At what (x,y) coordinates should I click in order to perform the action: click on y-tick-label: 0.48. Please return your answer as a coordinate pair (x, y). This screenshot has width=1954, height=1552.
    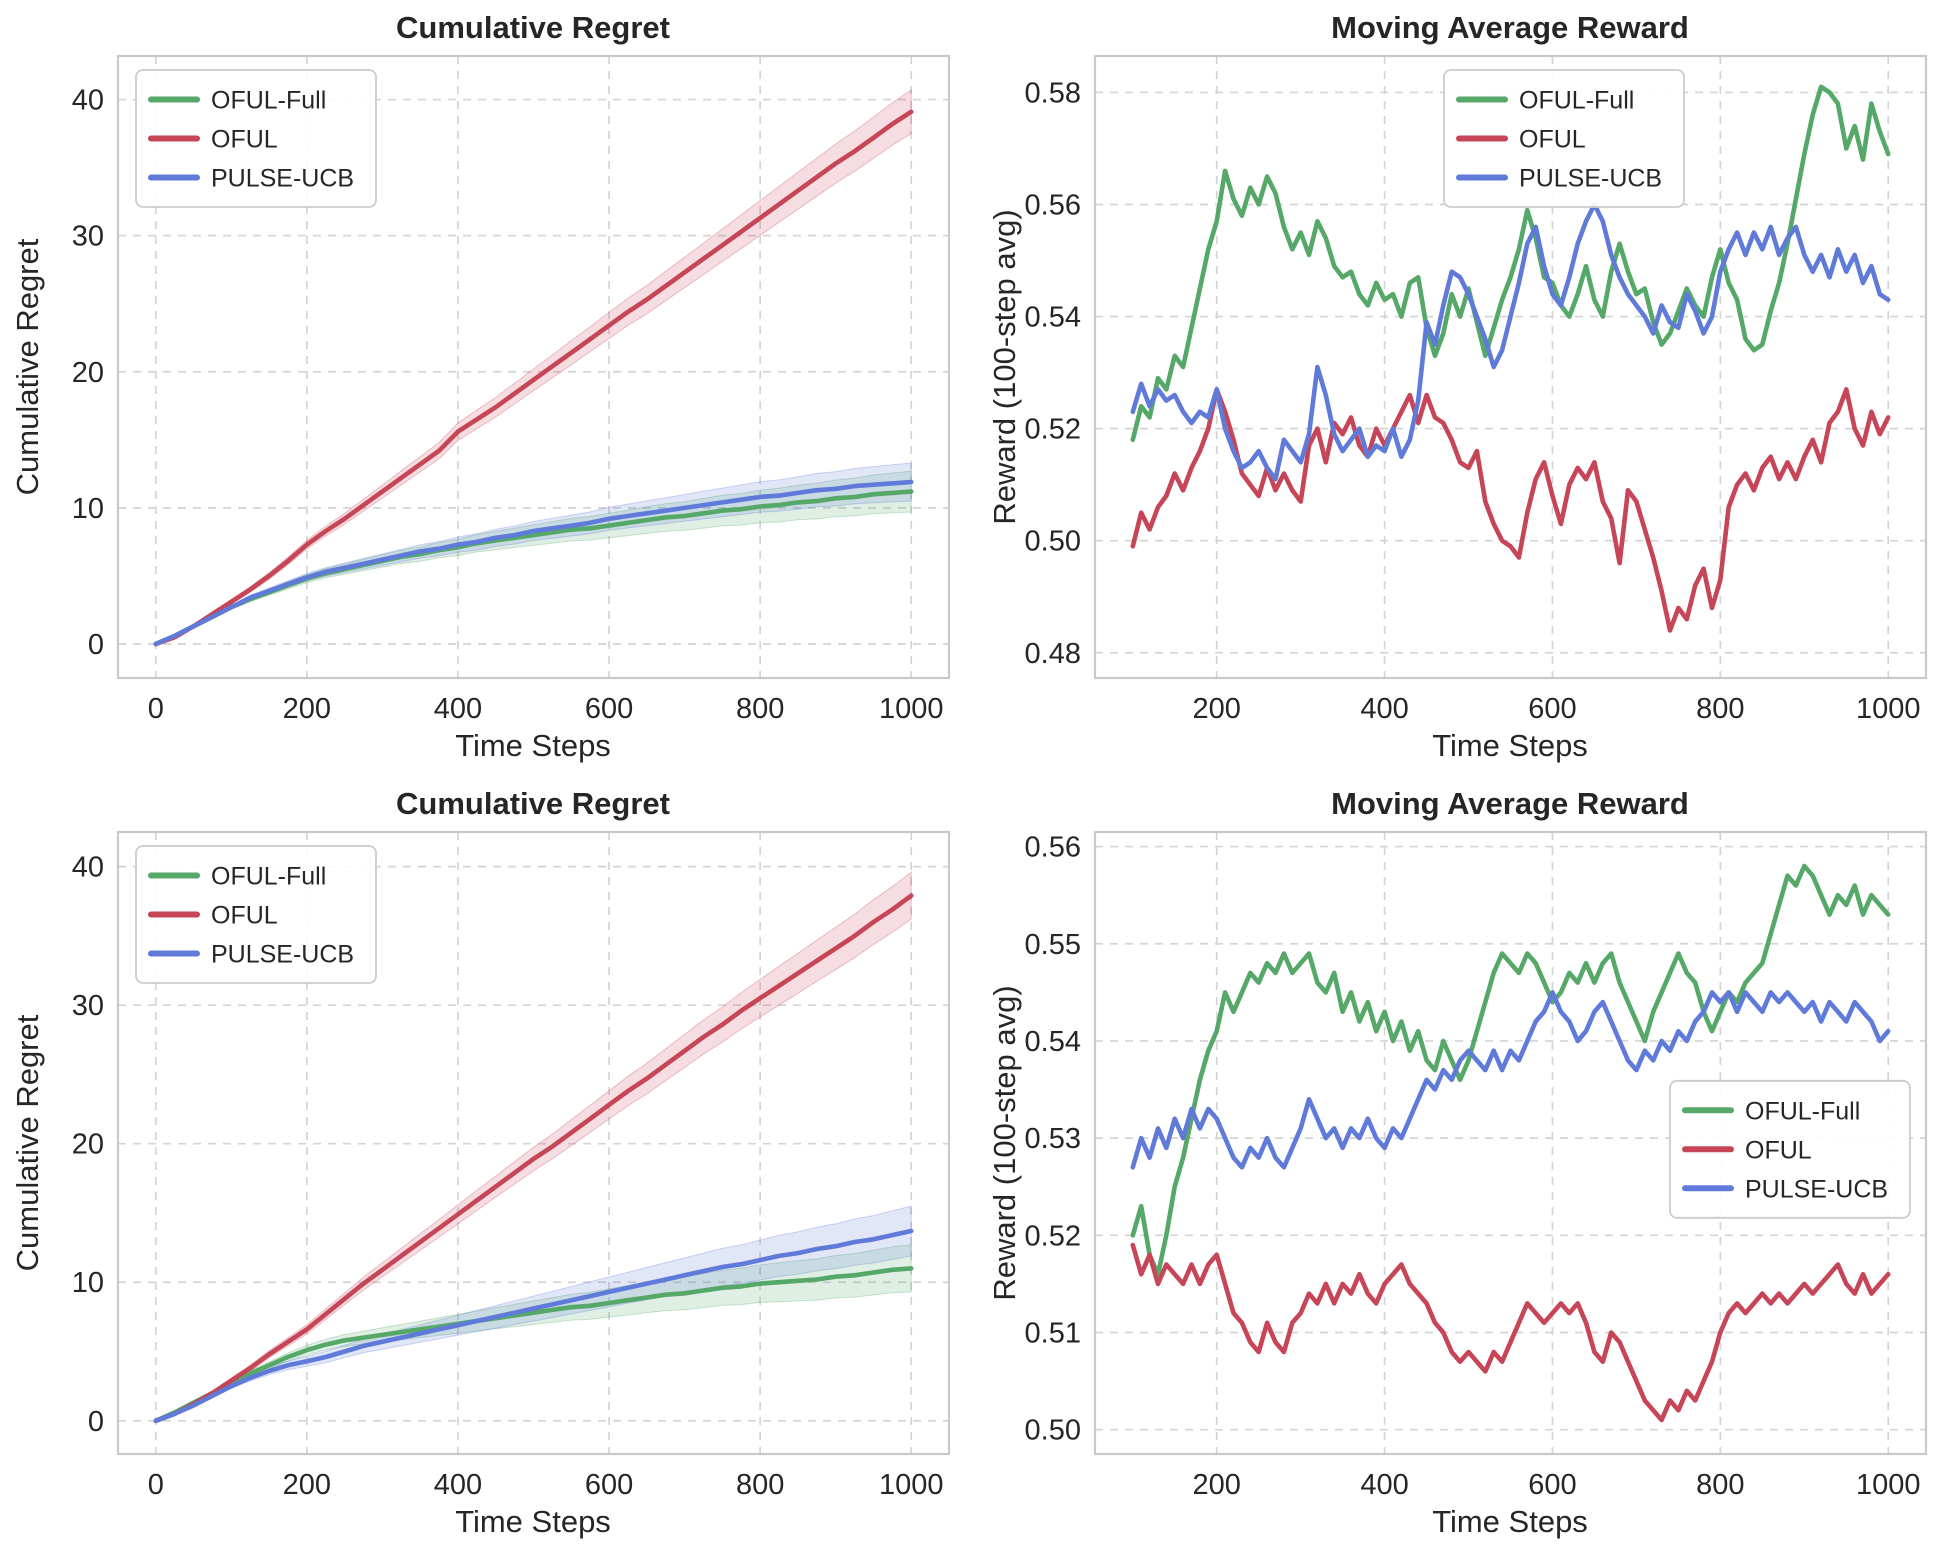
    Looking at the image, I should click on (1053, 654).